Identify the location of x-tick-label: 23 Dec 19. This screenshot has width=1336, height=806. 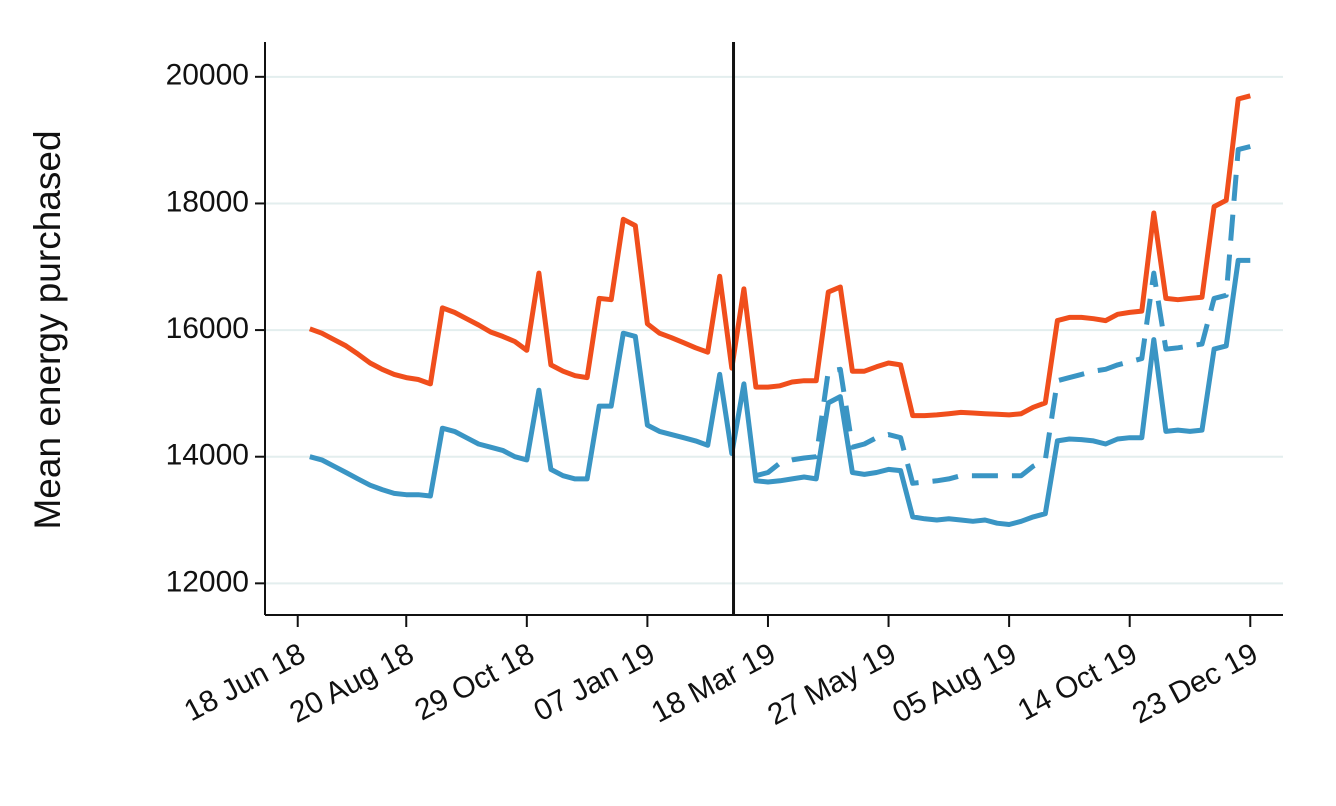
(1195, 683).